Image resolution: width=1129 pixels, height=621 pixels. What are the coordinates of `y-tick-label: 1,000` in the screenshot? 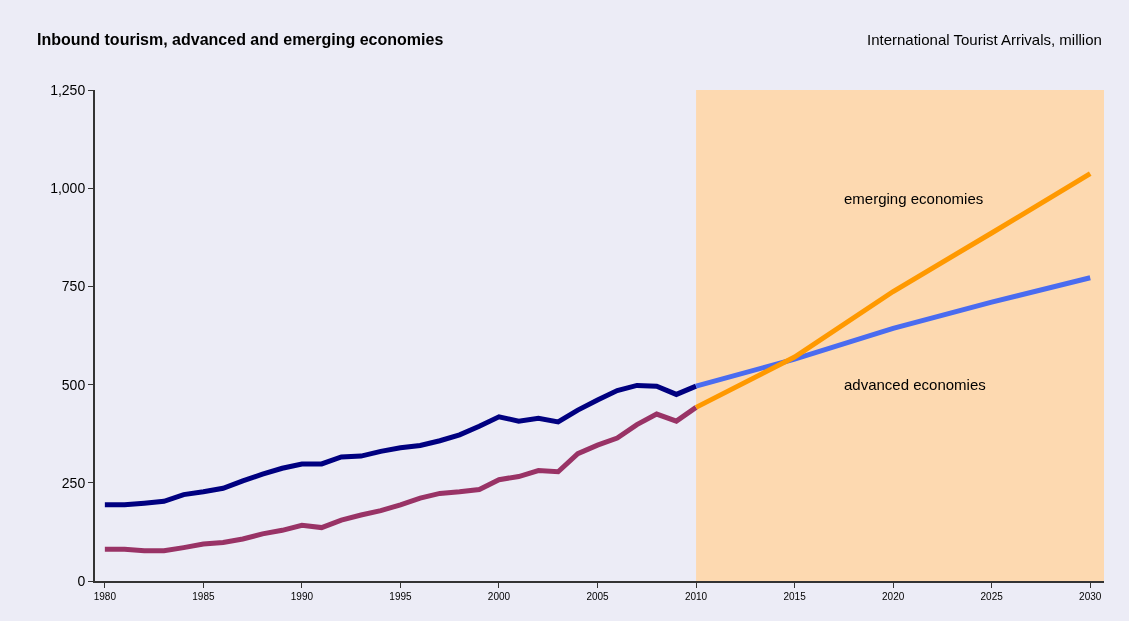 It's located at (68, 188).